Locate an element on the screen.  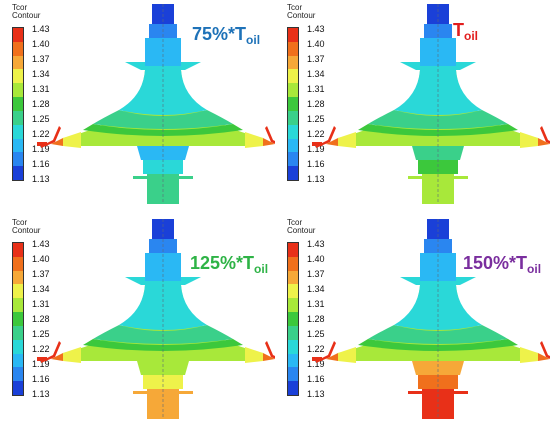
legend-tick-label: 1.43 is located at coordinates (316, 29).